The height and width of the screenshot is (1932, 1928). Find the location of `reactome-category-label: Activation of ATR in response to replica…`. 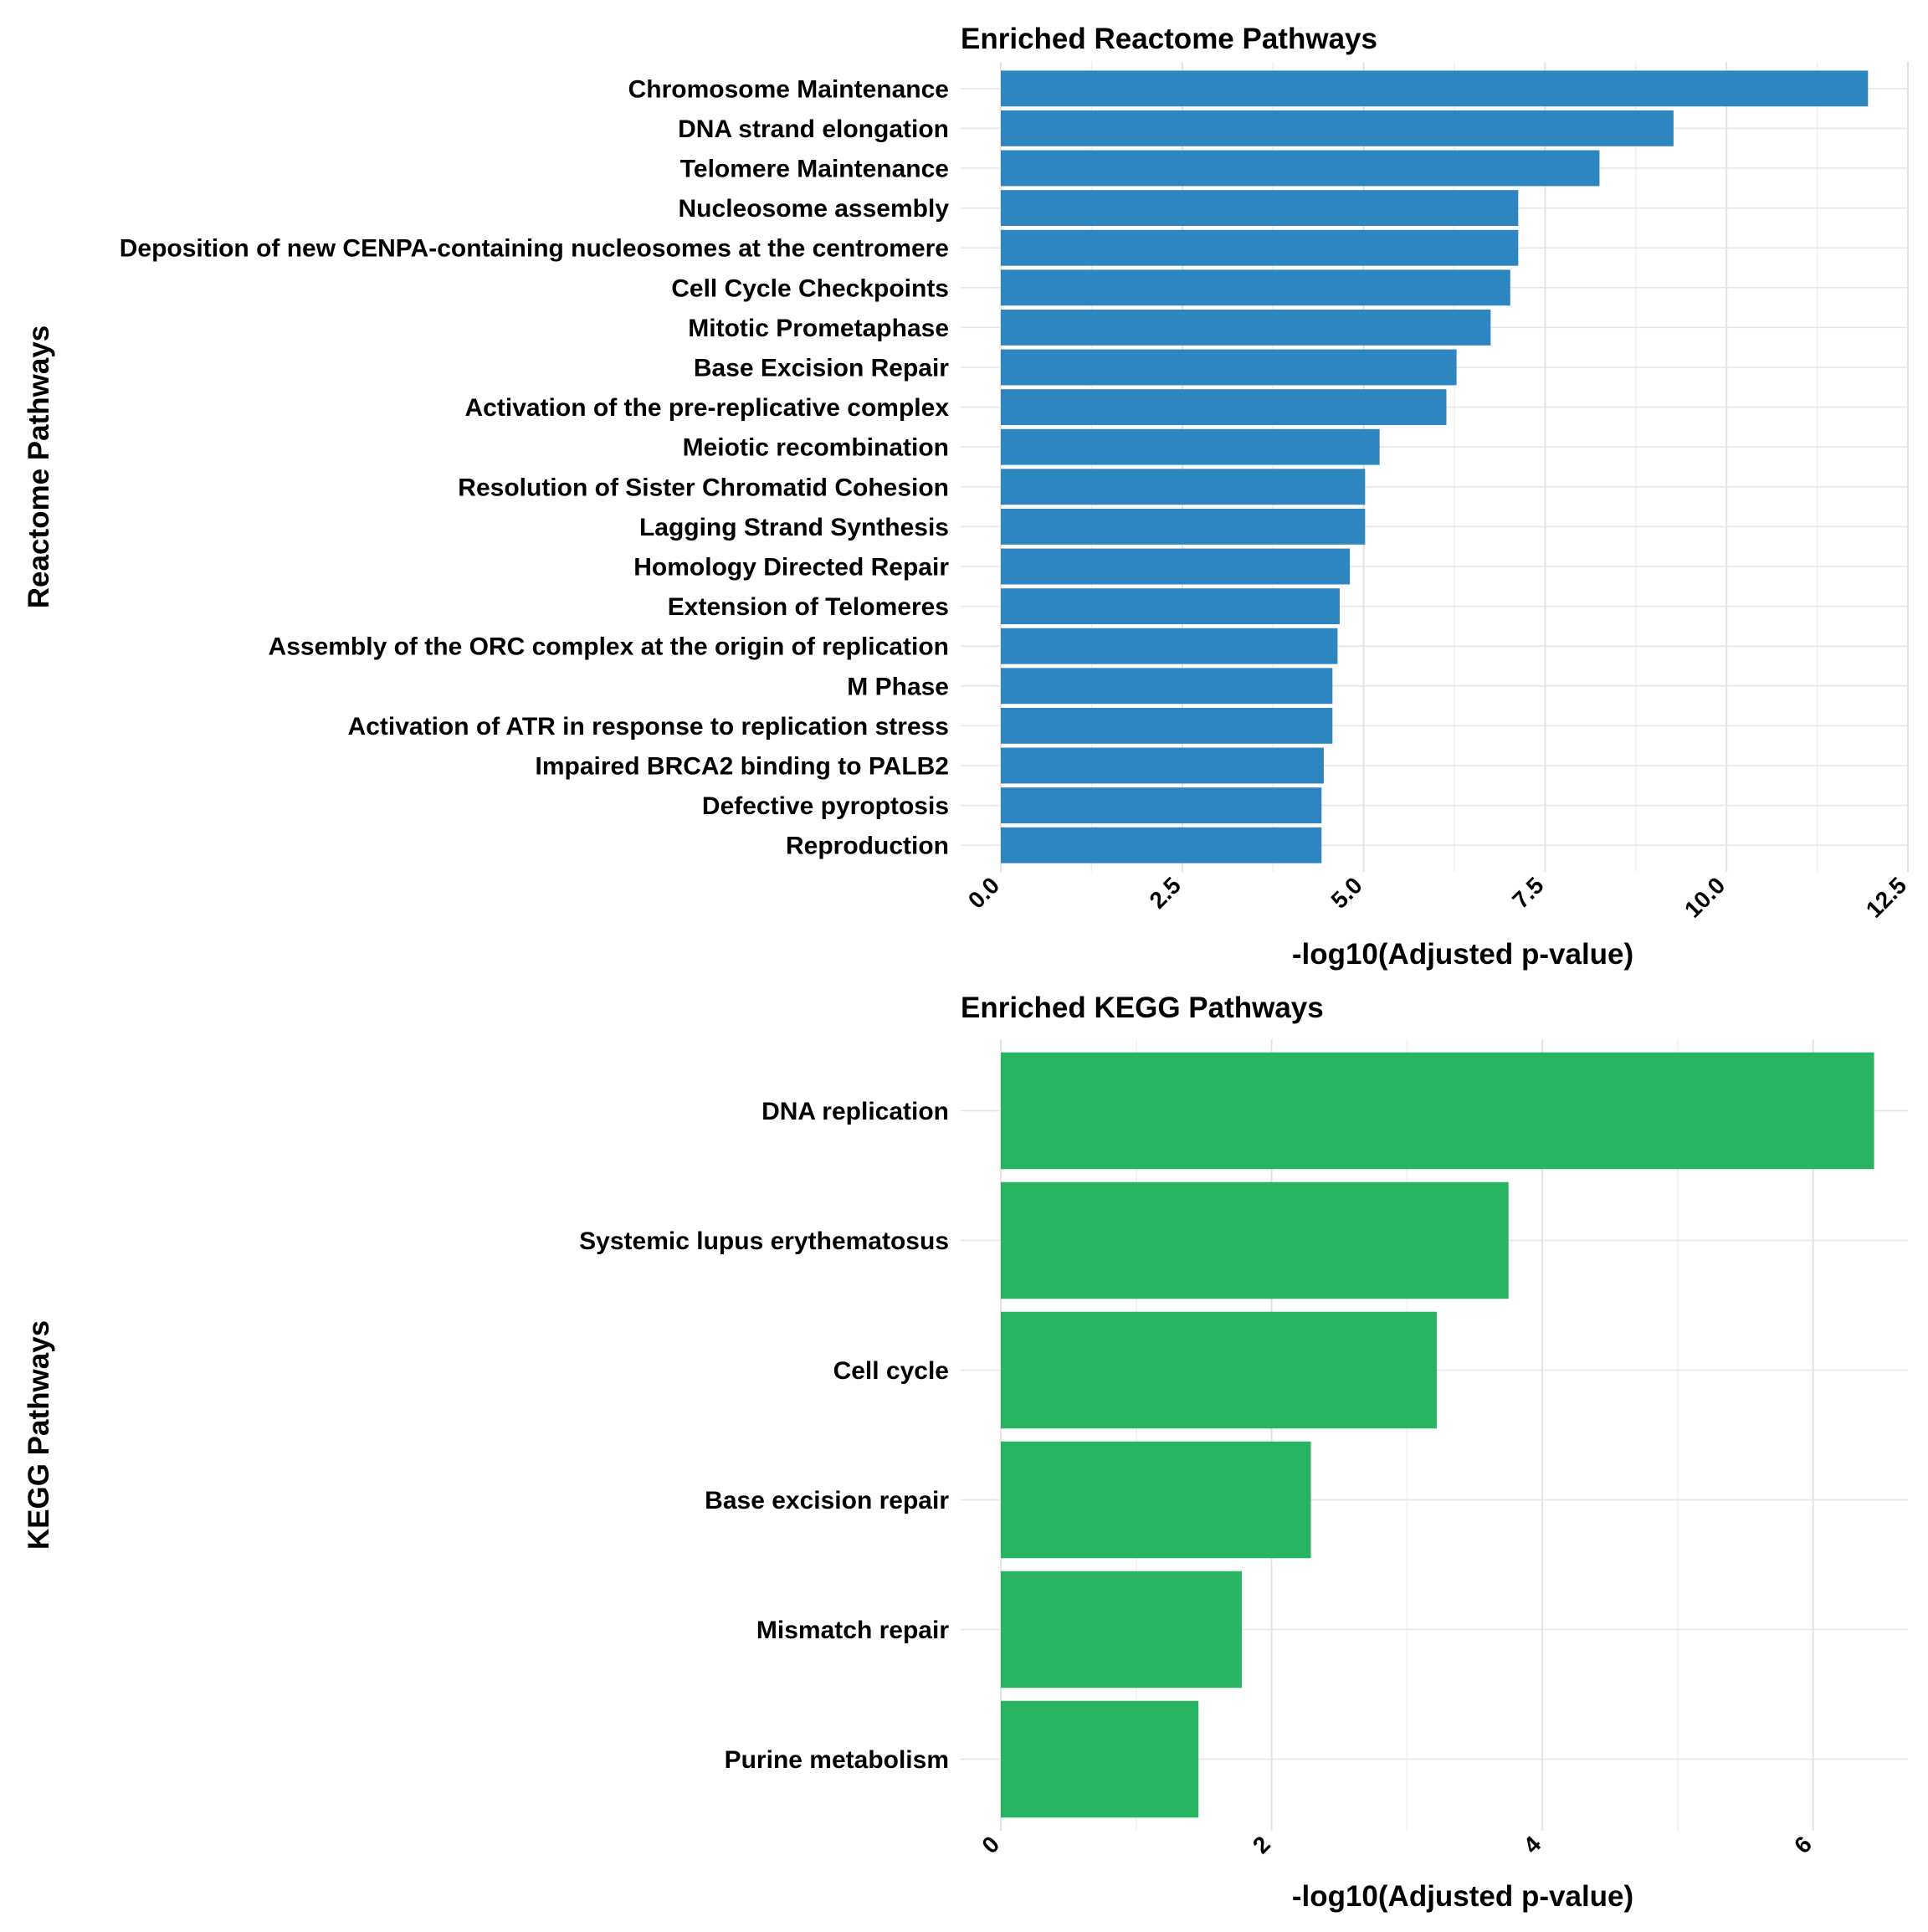

reactome-category-label: Activation of ATR in response to replica… is located at coordinates (648, 727).